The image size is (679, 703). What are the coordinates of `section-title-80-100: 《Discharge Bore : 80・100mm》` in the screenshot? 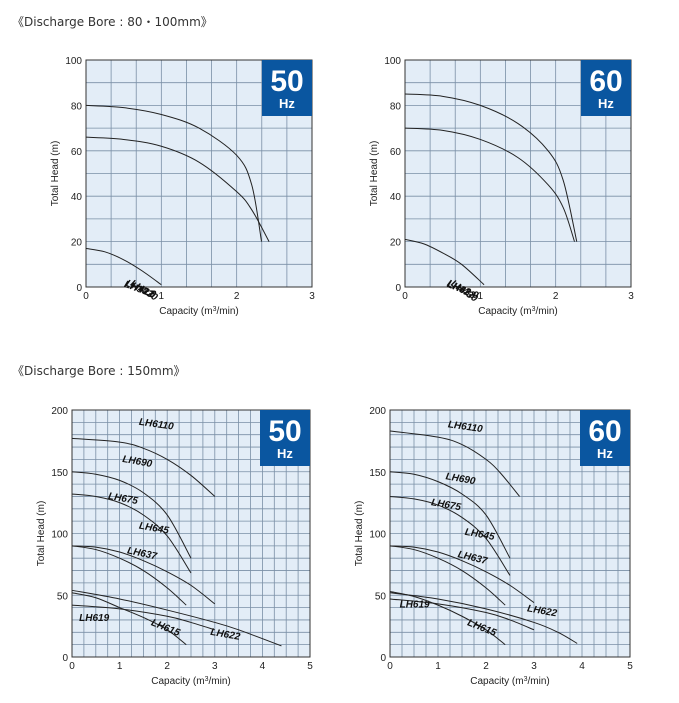 It's located at (112, 22).